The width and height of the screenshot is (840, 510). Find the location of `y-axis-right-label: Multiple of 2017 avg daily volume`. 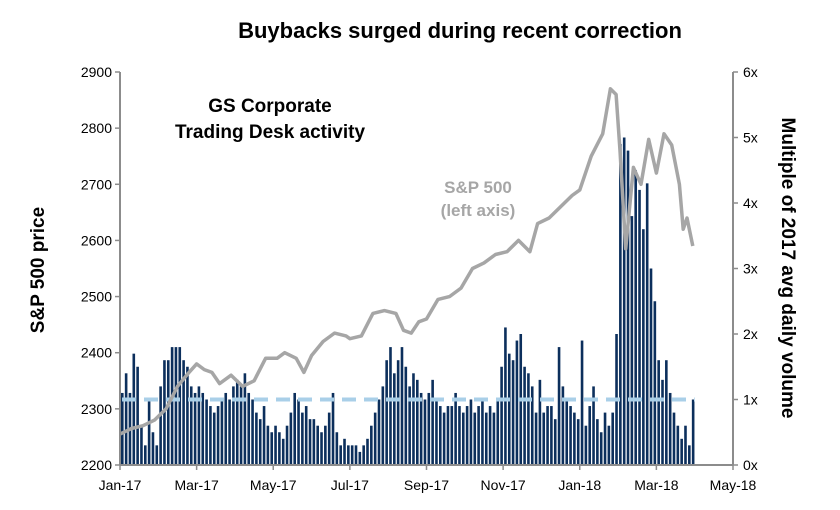

y-axis-right-label: Multiple of 2017 avg daily volume is located at coordinates (787, 268).